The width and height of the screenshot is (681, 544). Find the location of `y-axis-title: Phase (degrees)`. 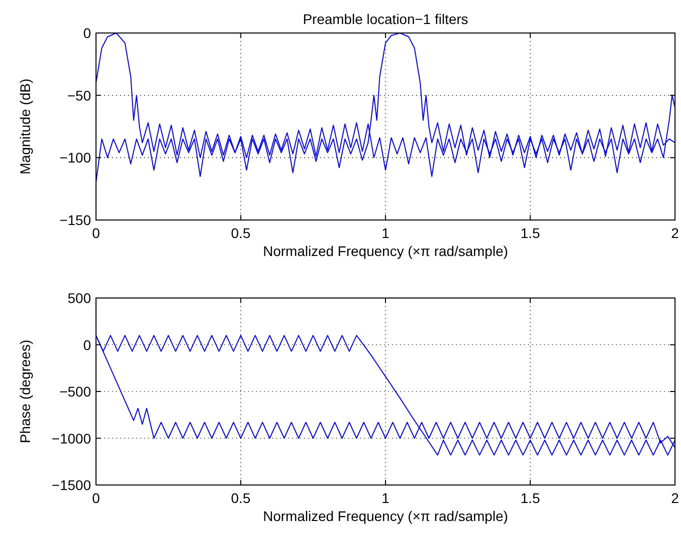

y-axis-title: Phase (degrees) is located at coordinates (25, 392).